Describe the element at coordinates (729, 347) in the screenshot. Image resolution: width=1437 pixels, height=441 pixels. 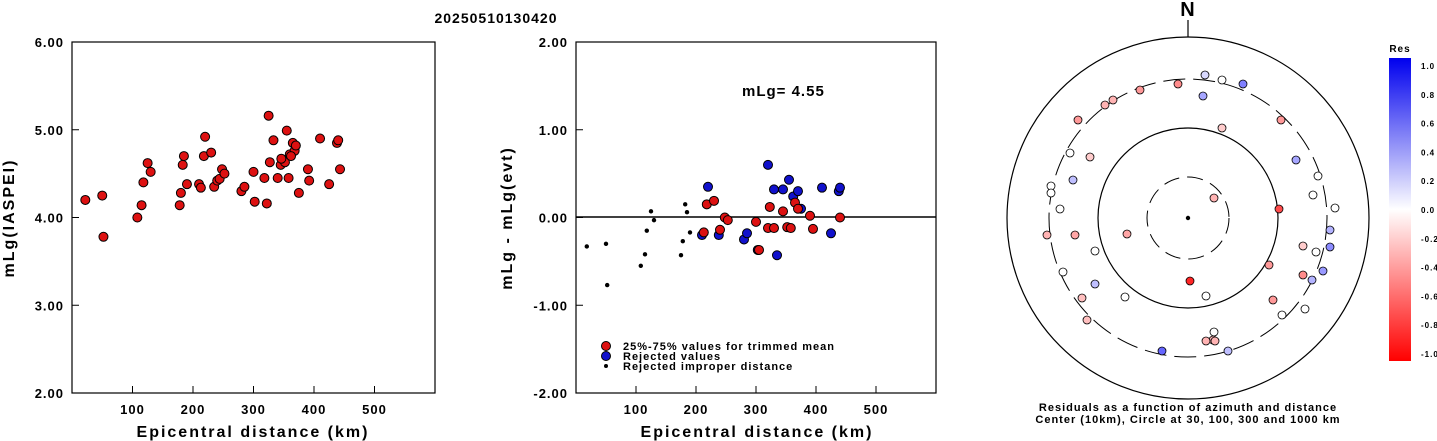
I see `legend-label-trimmed: 25%-75% values for trimmed mean` at that location.